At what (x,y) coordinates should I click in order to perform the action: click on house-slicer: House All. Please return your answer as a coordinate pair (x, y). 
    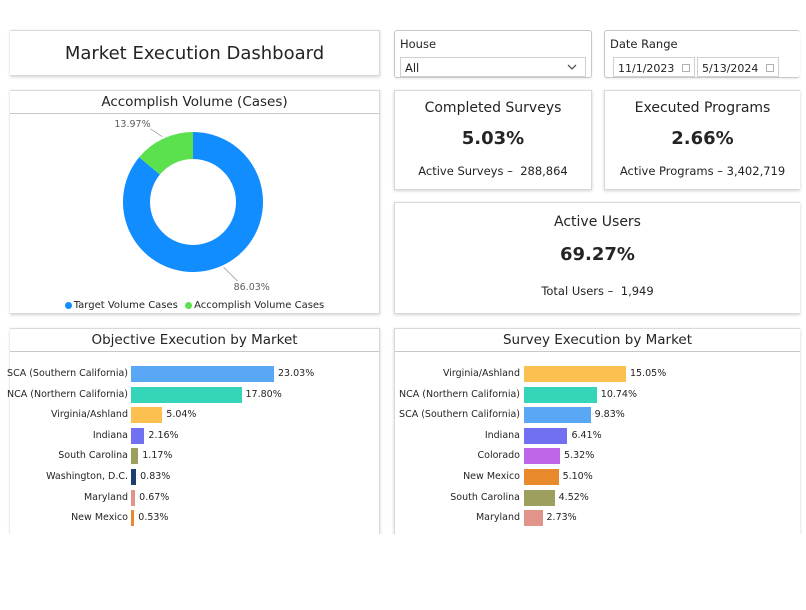
    Looking at the image, I should click on (493, 54).